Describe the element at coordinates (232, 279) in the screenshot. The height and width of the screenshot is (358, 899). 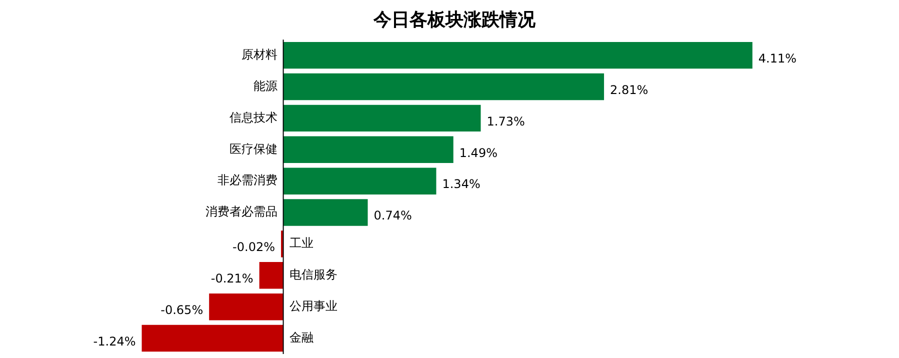
I see `data-label: -0.21%` at that location.